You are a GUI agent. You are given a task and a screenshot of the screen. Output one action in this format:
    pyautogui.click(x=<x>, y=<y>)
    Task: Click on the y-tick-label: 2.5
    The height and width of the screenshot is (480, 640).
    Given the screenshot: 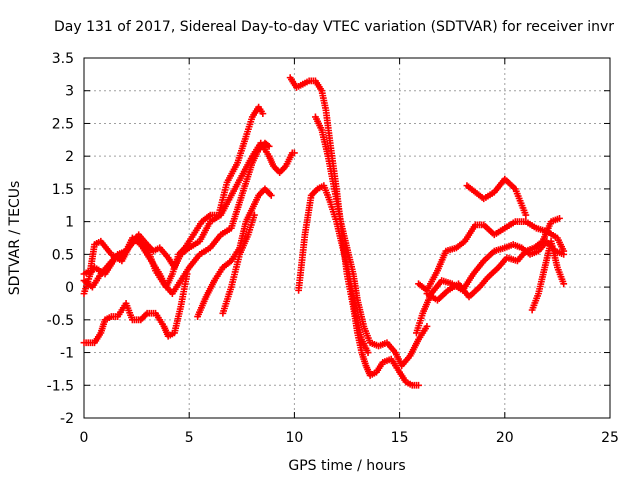 What is the action you would take?
    pyautogui.click(x=63, y=124)
    